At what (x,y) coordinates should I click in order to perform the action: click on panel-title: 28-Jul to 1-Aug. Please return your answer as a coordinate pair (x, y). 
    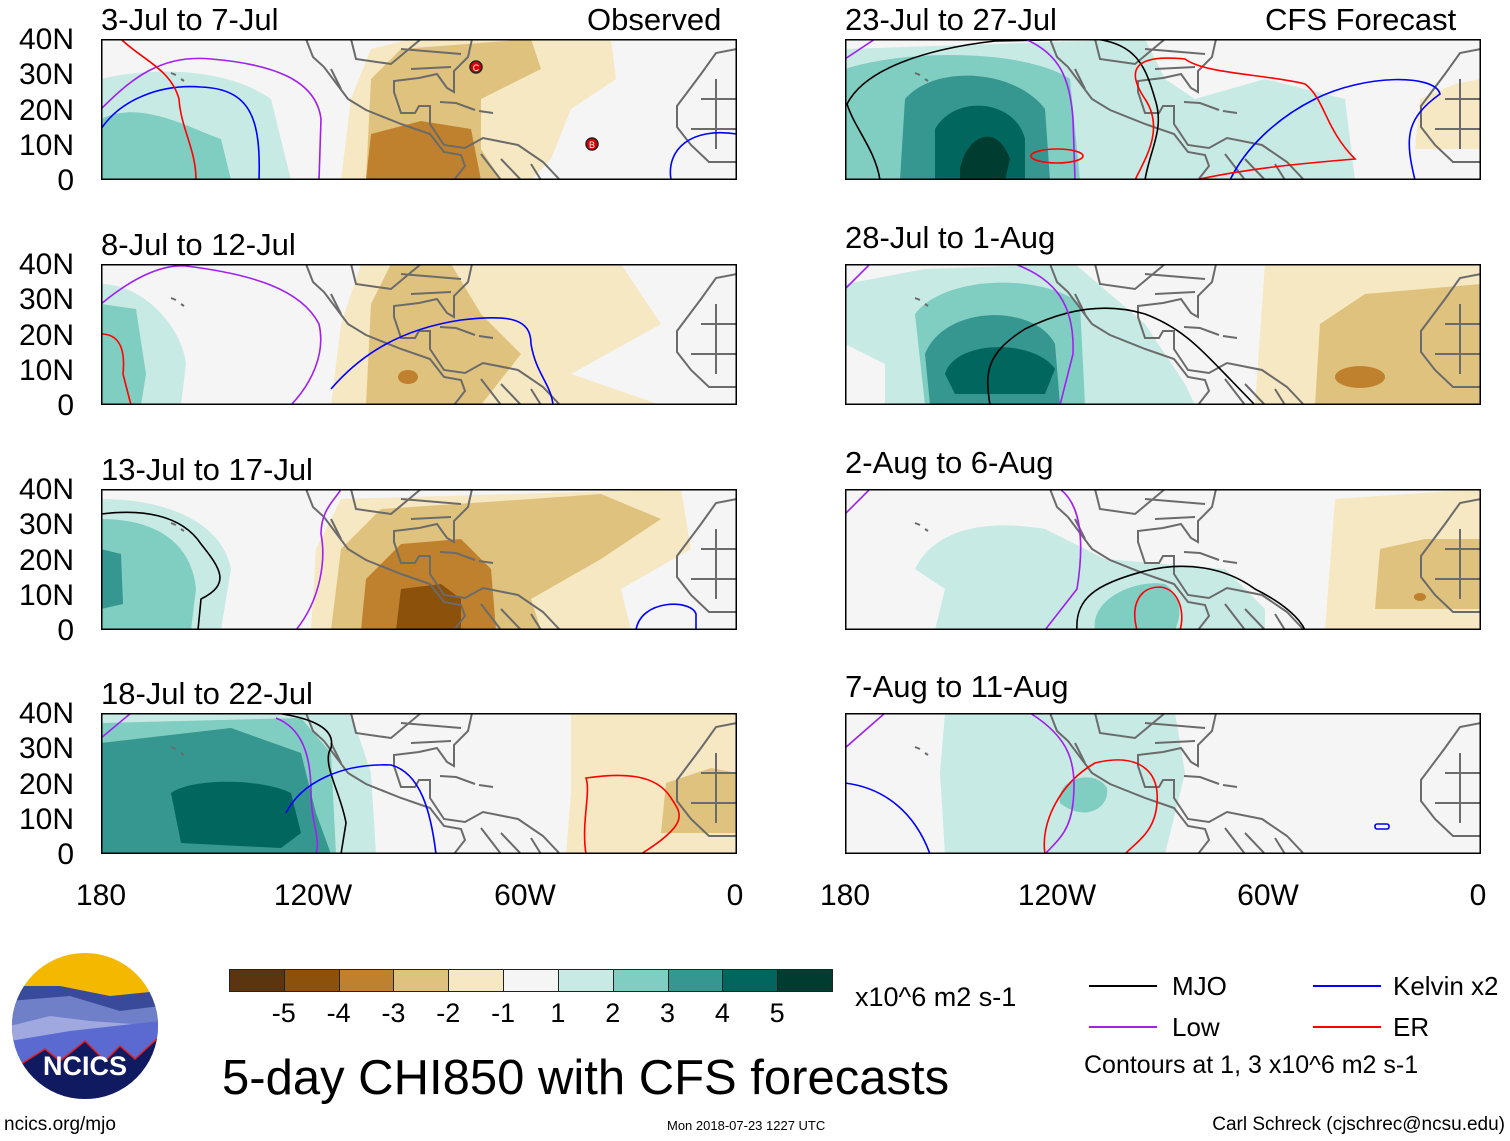
    Looking at the image, I should click on (950, 237).